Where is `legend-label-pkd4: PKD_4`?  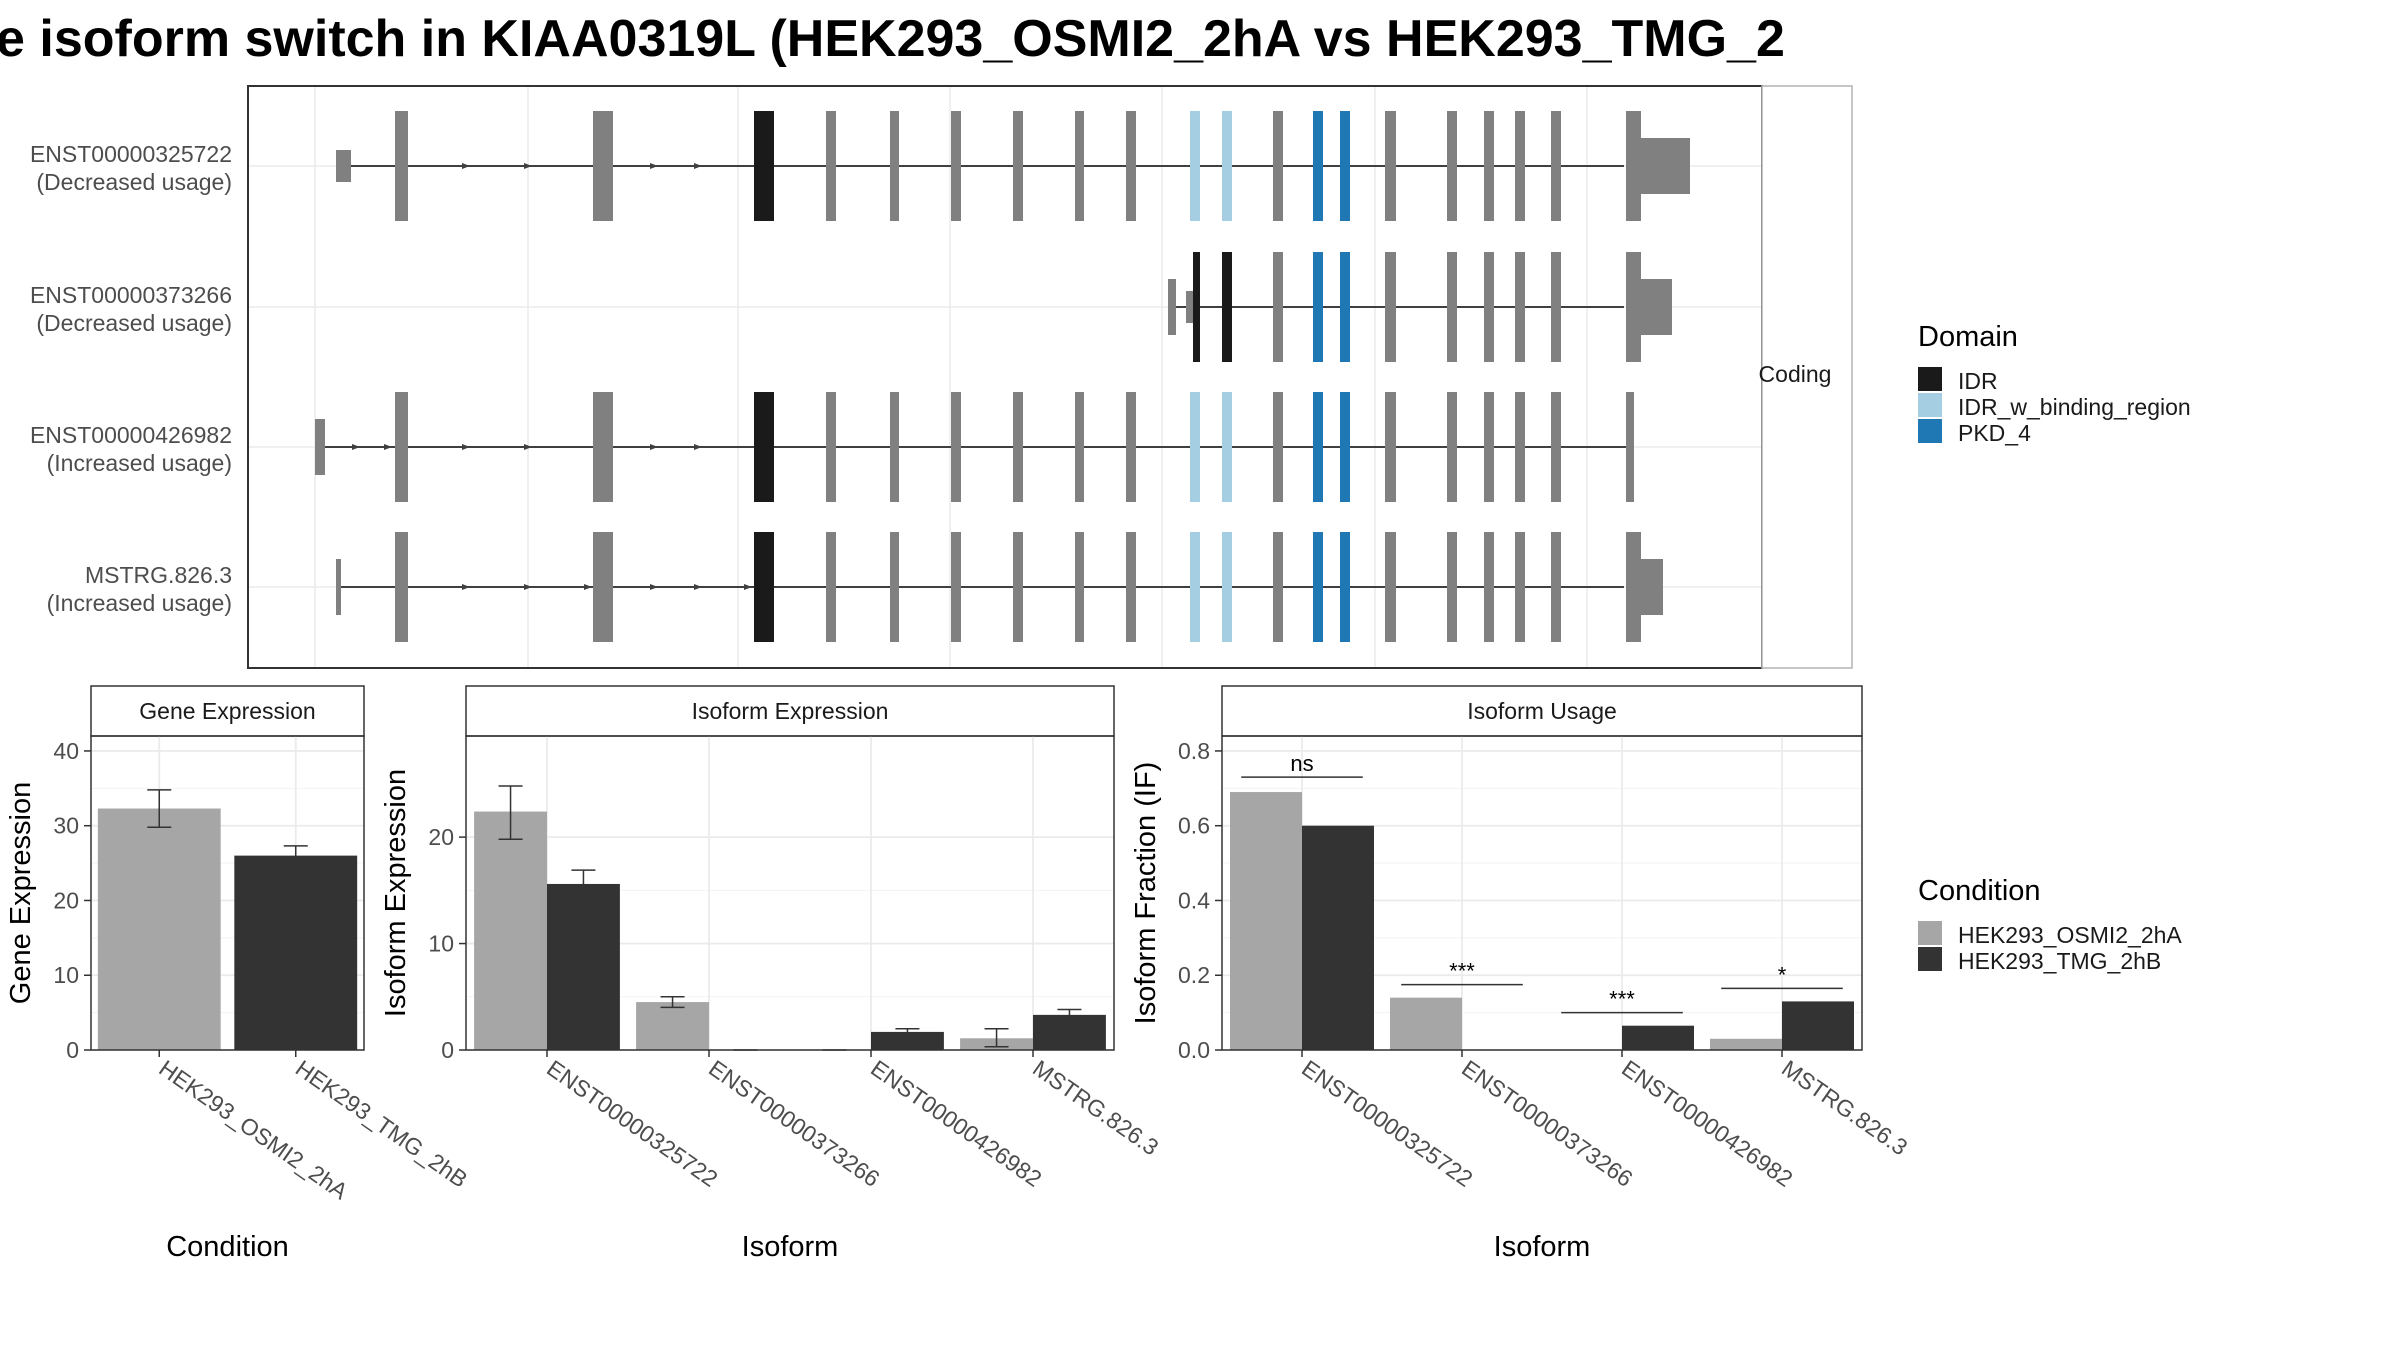
legend-label-pkd4: PKD_4 is located at coordinates (1994, 433).